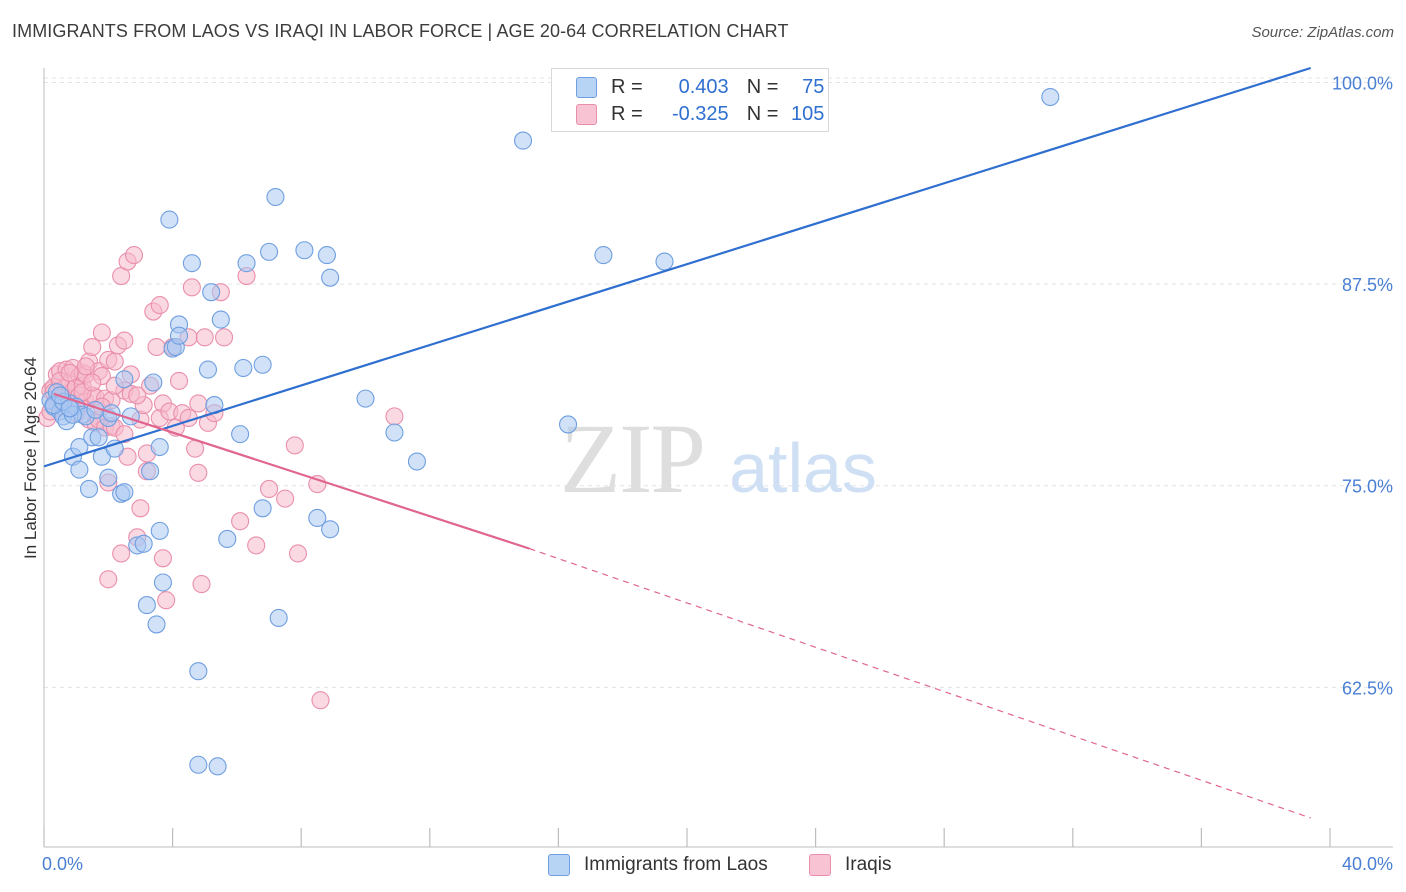  I want to click on bottom-legend-swatch-laos, so click(559, 865).